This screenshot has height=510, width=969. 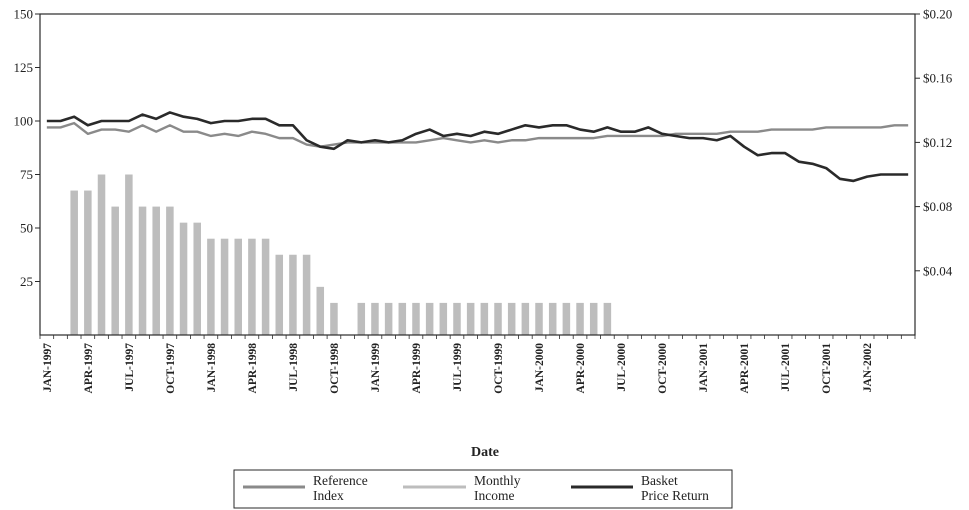 I want to click on x-tick-label: JUL-1999, so click(x=458, y=367).